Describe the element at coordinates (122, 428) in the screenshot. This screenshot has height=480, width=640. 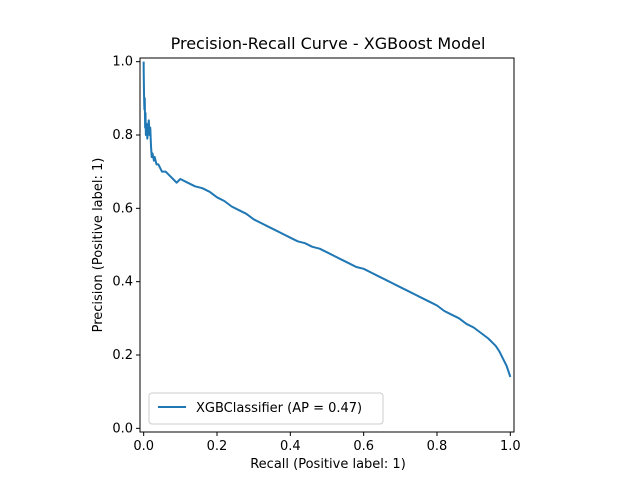
I see `y-tick-label: 0.0` at that location.